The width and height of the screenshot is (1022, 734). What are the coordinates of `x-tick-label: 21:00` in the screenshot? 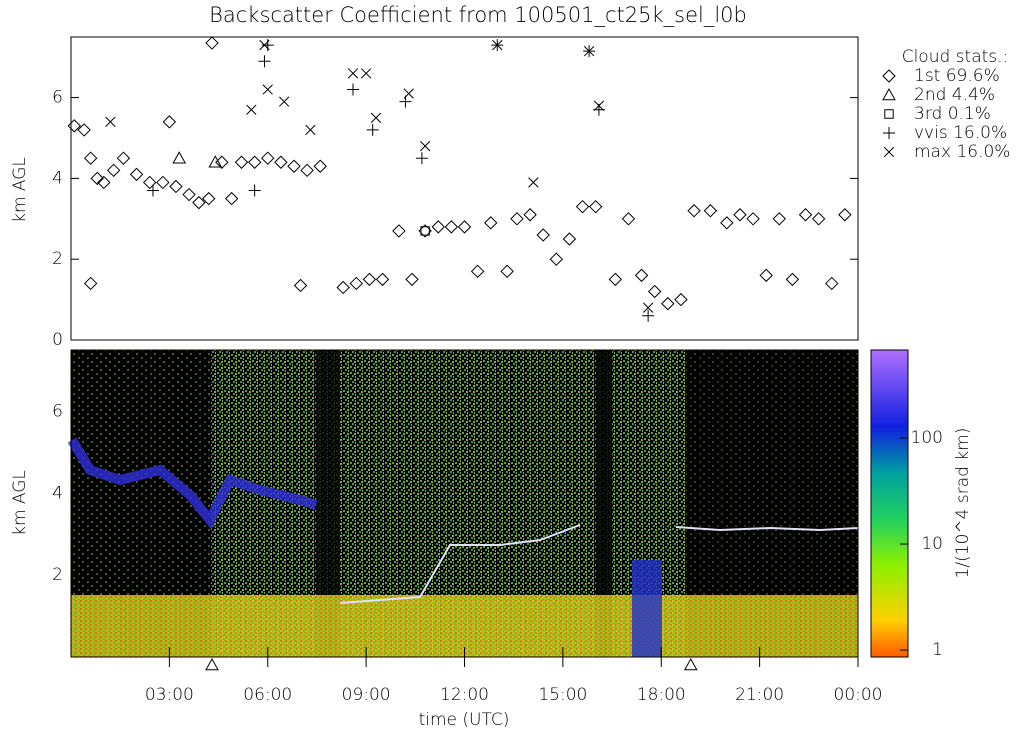 It's located at (759, 695).